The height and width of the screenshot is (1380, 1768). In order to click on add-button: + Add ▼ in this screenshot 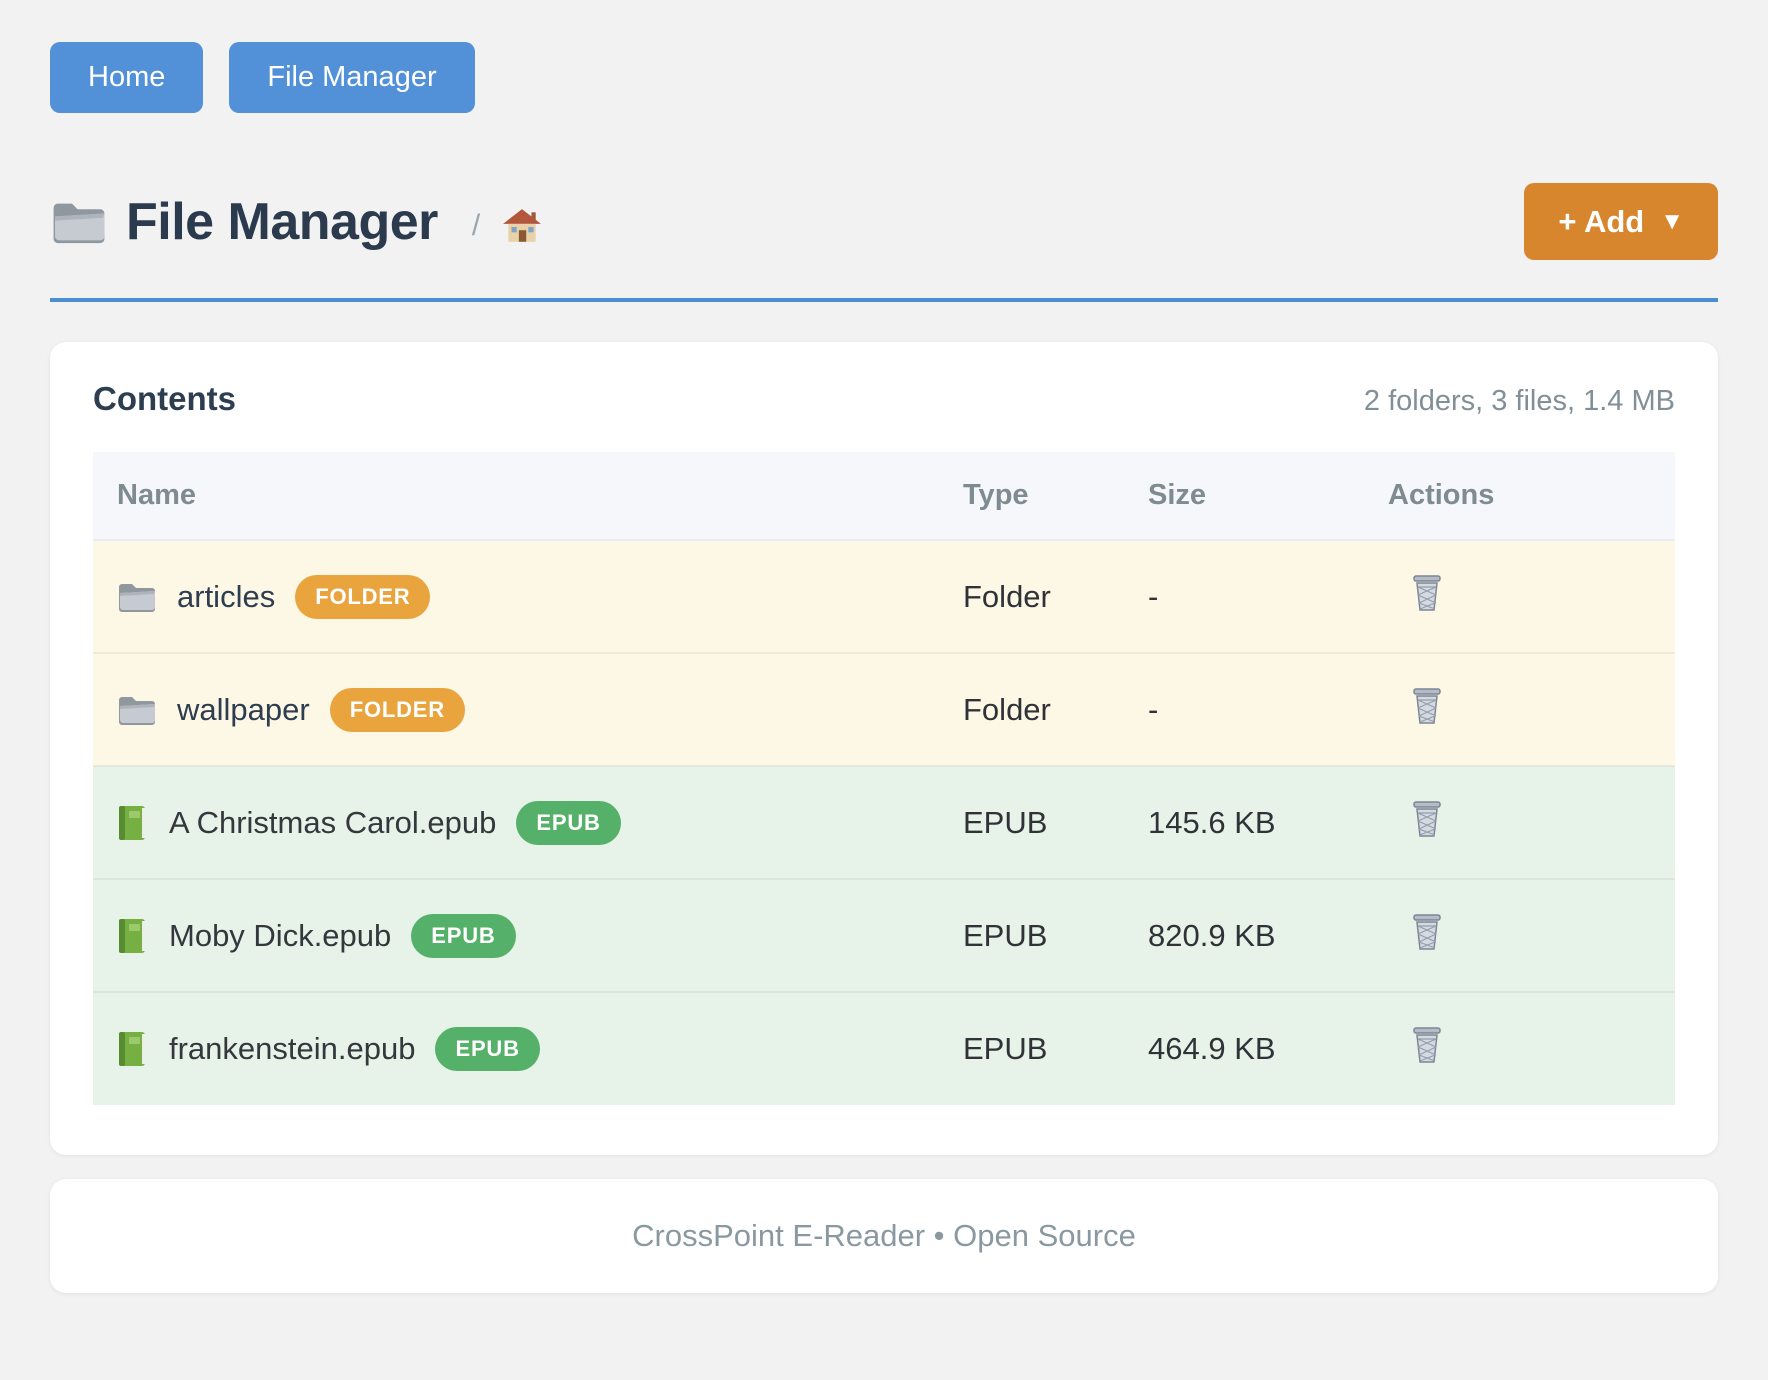, I will do `click(1621, 221)`.